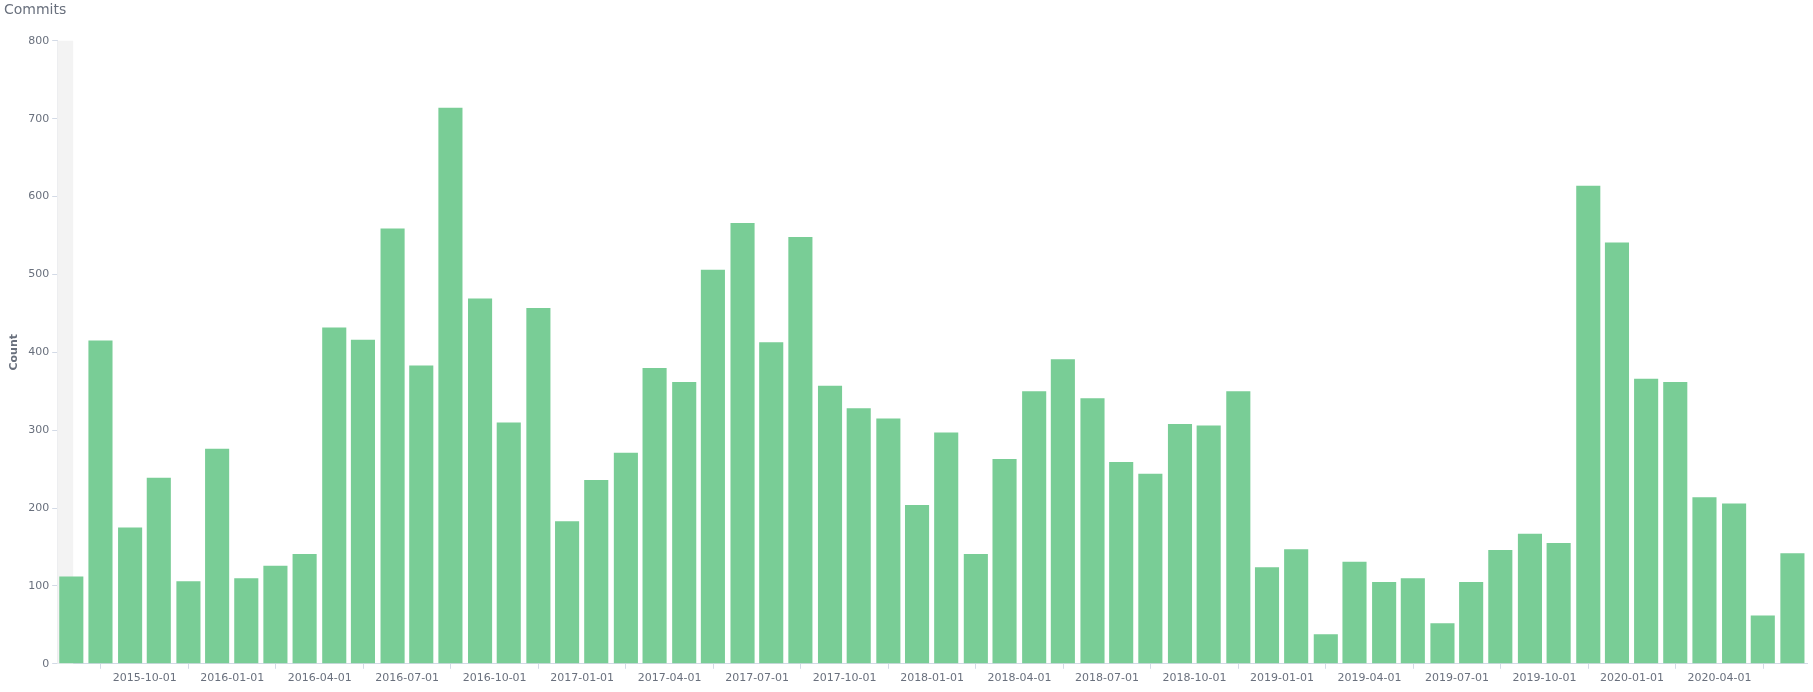  Describe the element at coordinates (39, 118) in the screenshot. I see `y-tick-label: 700` at that location.